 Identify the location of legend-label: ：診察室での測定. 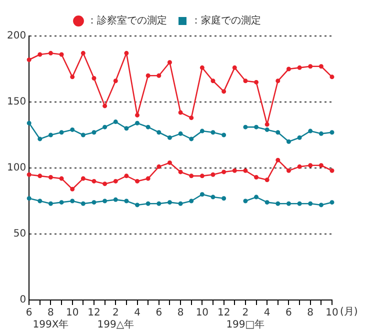
(127, 20).